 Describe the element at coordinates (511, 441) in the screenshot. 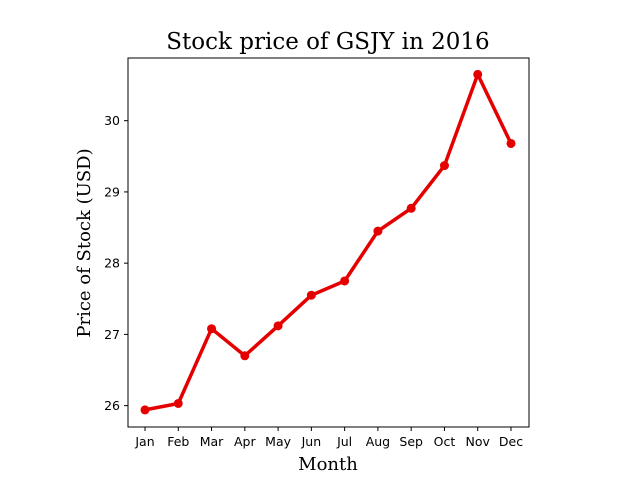

I see `x-tick-label: Dec` at that location.